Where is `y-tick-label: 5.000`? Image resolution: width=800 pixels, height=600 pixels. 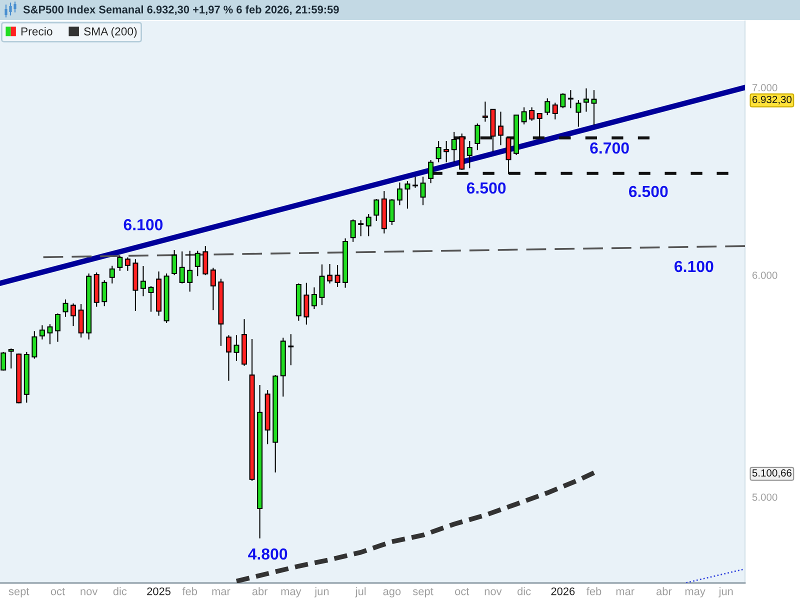
y-tick-label: 5.000 is located at coordinates (765, 497).